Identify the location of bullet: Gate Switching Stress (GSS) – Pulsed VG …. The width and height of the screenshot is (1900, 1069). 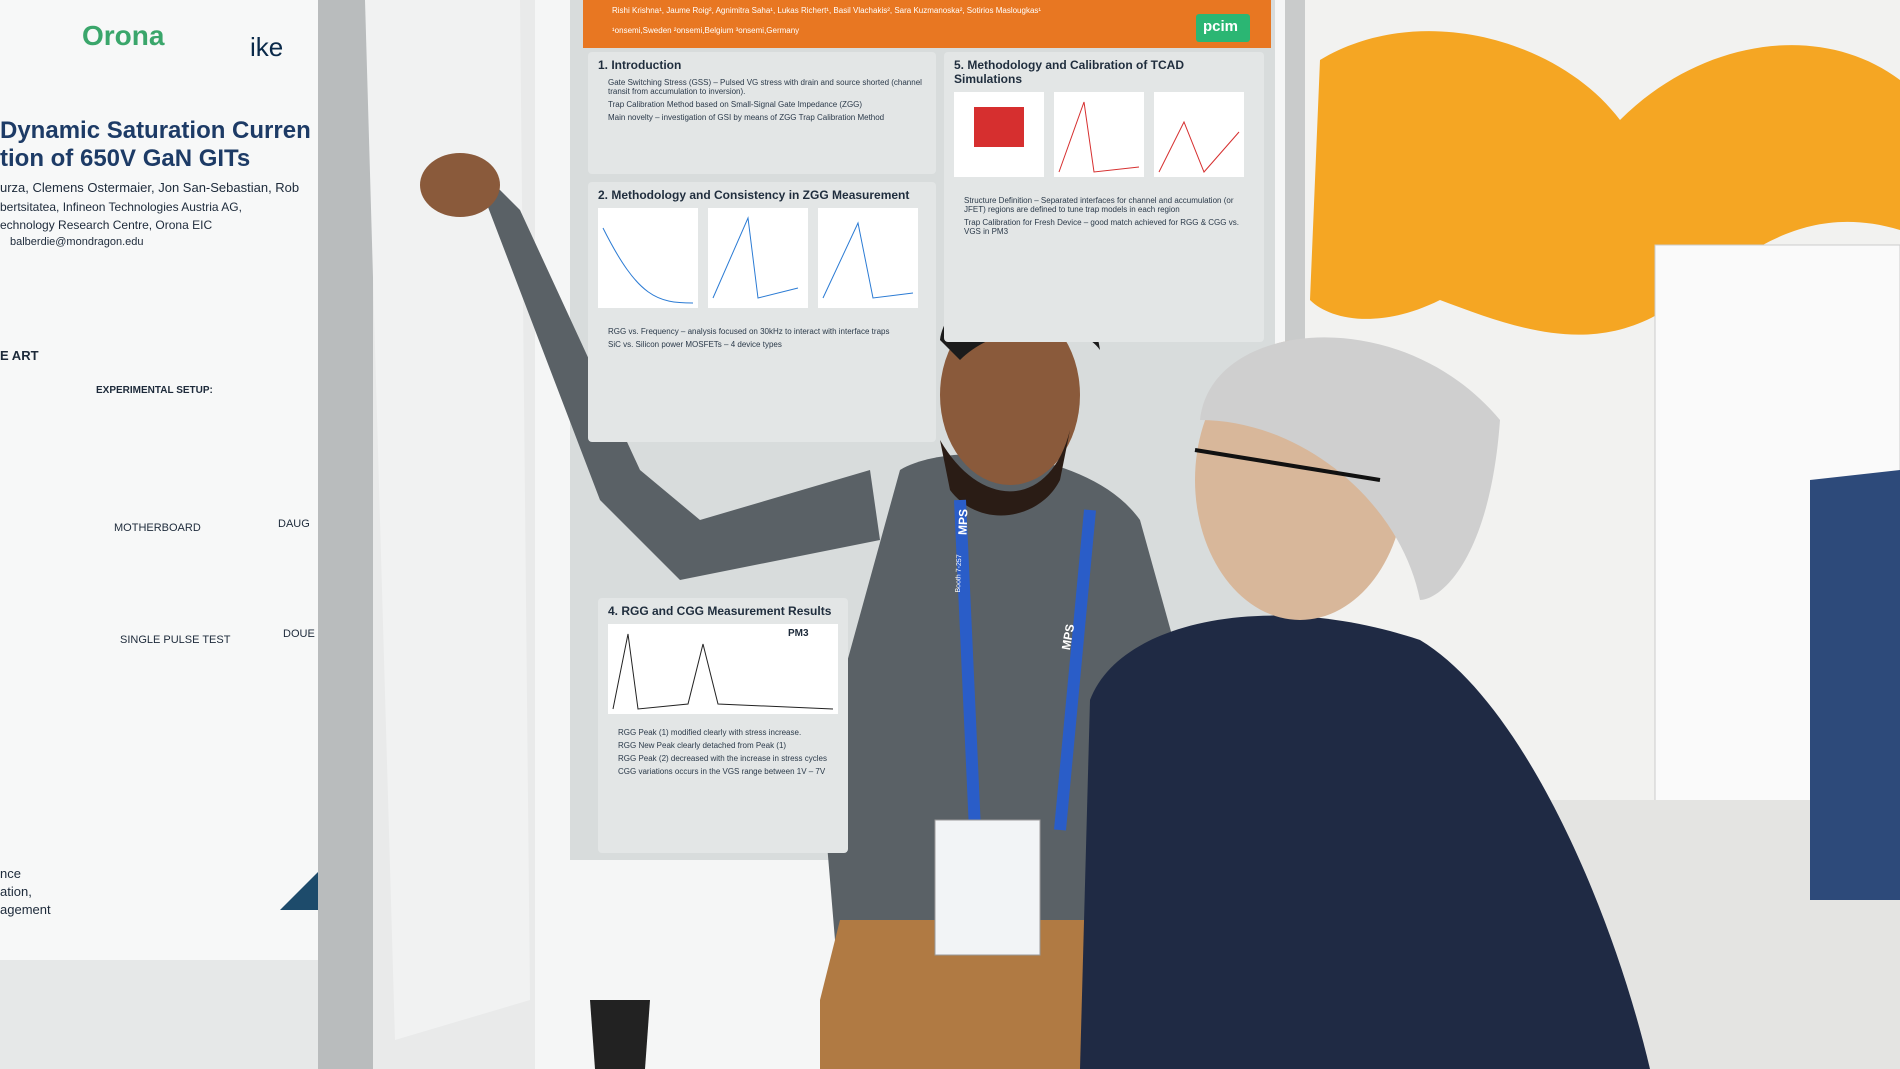
(765, 87).